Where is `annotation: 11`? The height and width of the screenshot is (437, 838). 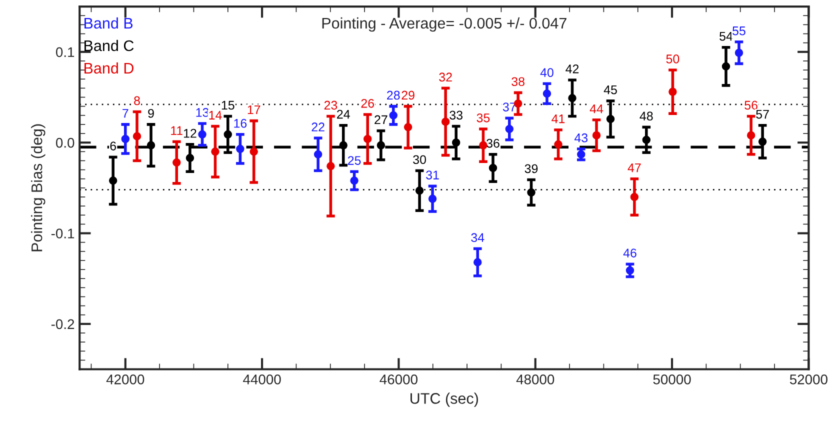 annotation: 11 is located at coordinates (177, 130).